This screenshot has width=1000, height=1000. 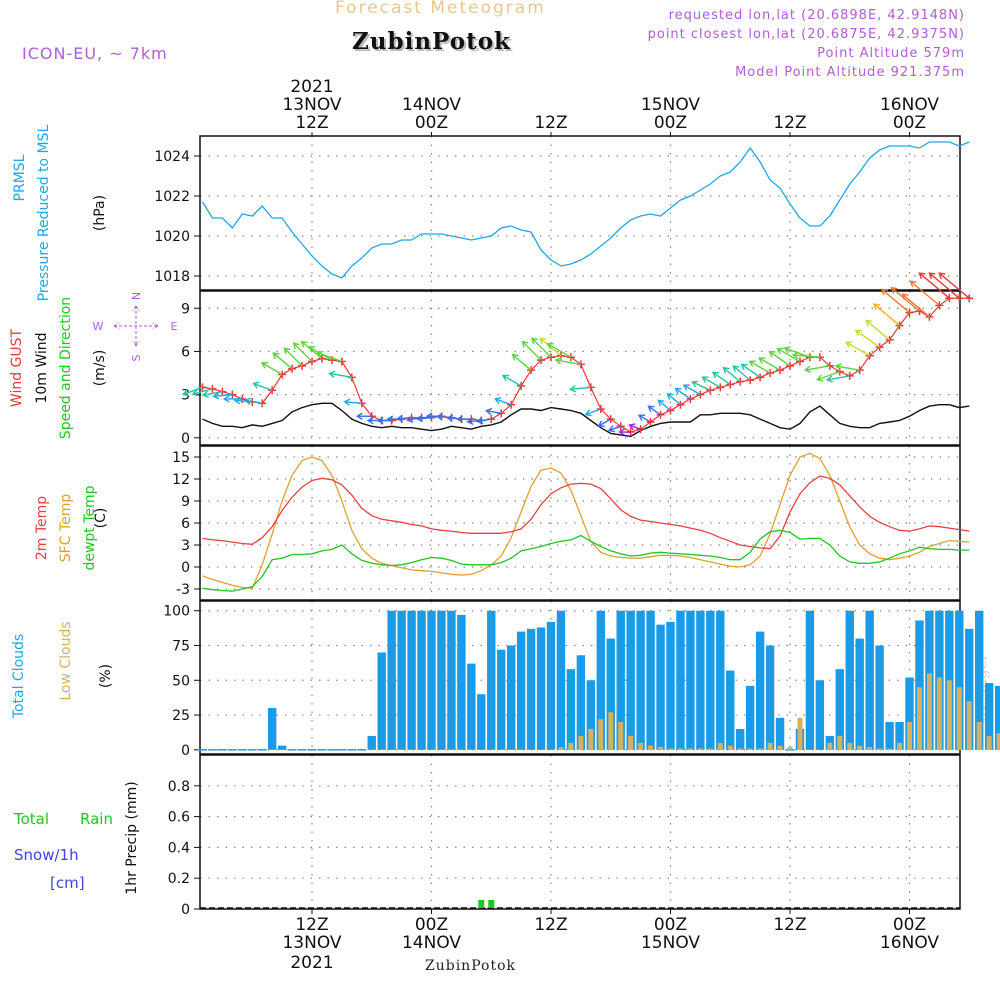 What do you see at coordinates (311, 963) in the screenshot?
I see `bottom-year-label: 2021` at bounding box center [311, 963].